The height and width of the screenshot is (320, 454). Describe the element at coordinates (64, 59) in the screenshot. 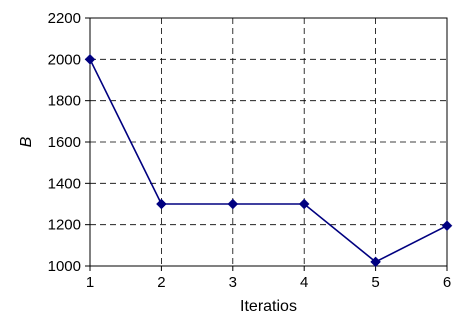

I see `y-tick-label: 2000` at that location.